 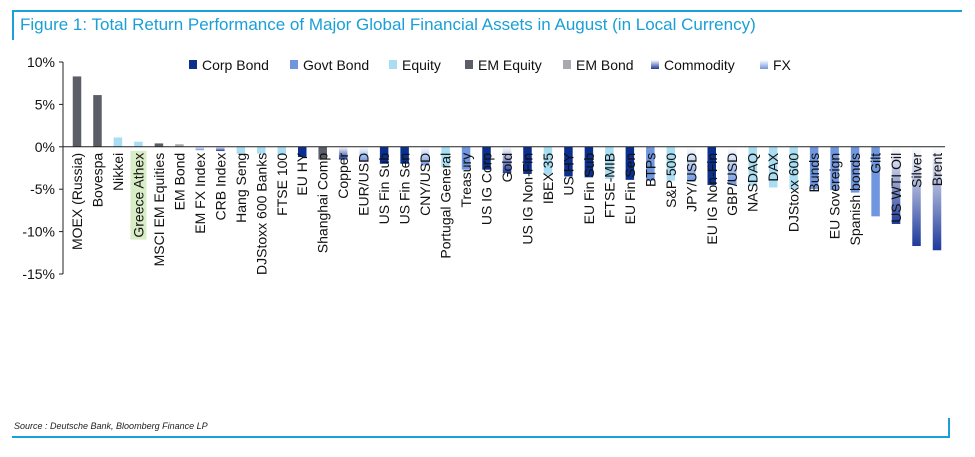 I want to click on x-tick-label: Portugal General, so click(x=446, y=206).